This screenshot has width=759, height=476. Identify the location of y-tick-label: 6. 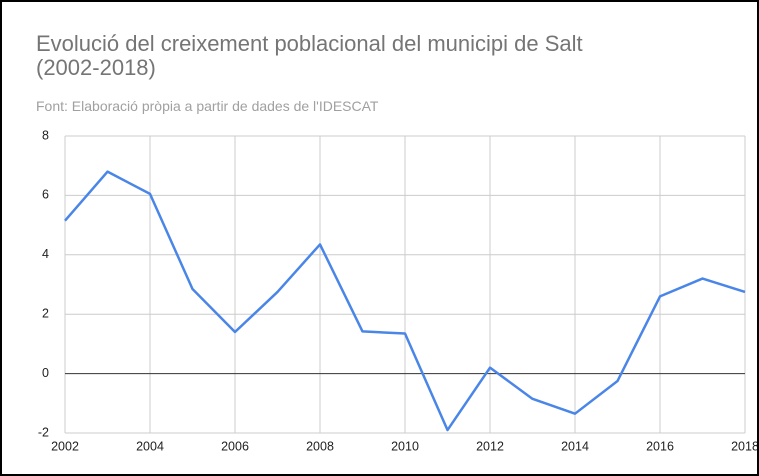
(45, 195).